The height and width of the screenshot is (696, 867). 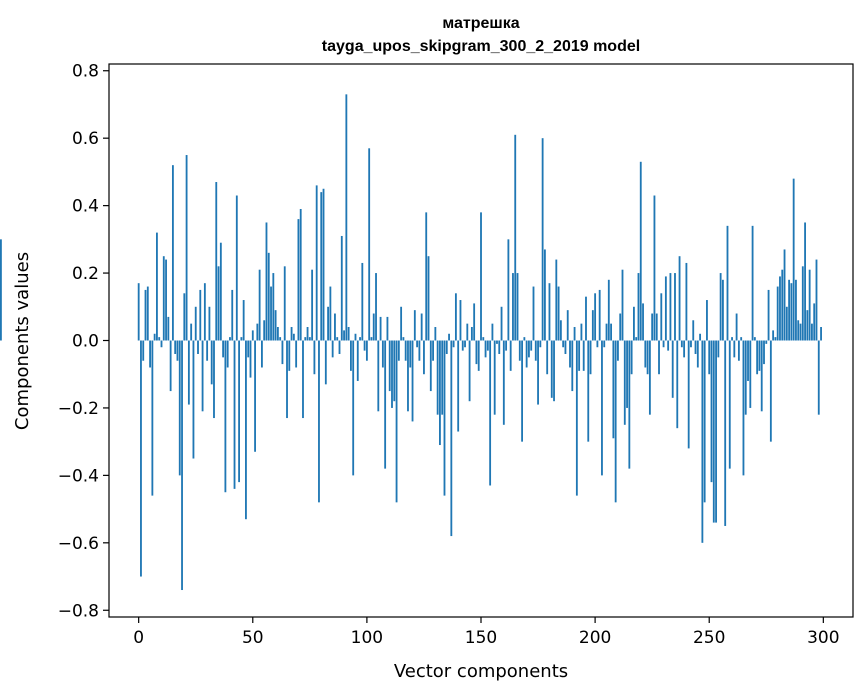 I want to click on y-tick-label: 0.4, so click(x=85, y=207).